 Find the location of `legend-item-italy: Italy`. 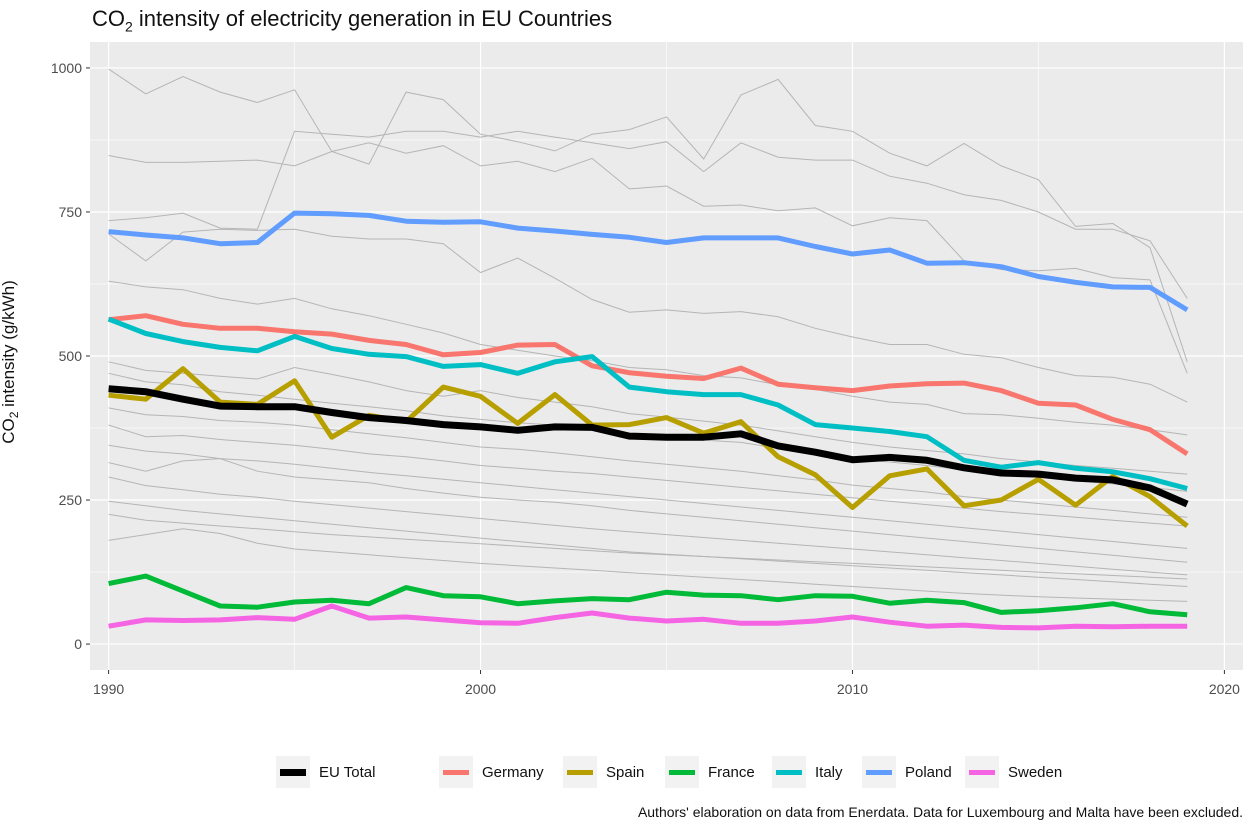

legend-item-italy: Italy is located at coordinates (807, 772).